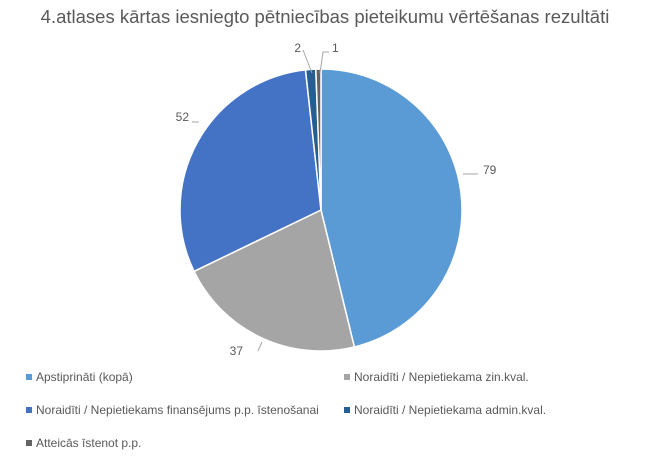 This screenshot has height=463, width=650. Describe the element at coordinates (183, 117) in the screenshot. I see `data-label: 52` at that location.